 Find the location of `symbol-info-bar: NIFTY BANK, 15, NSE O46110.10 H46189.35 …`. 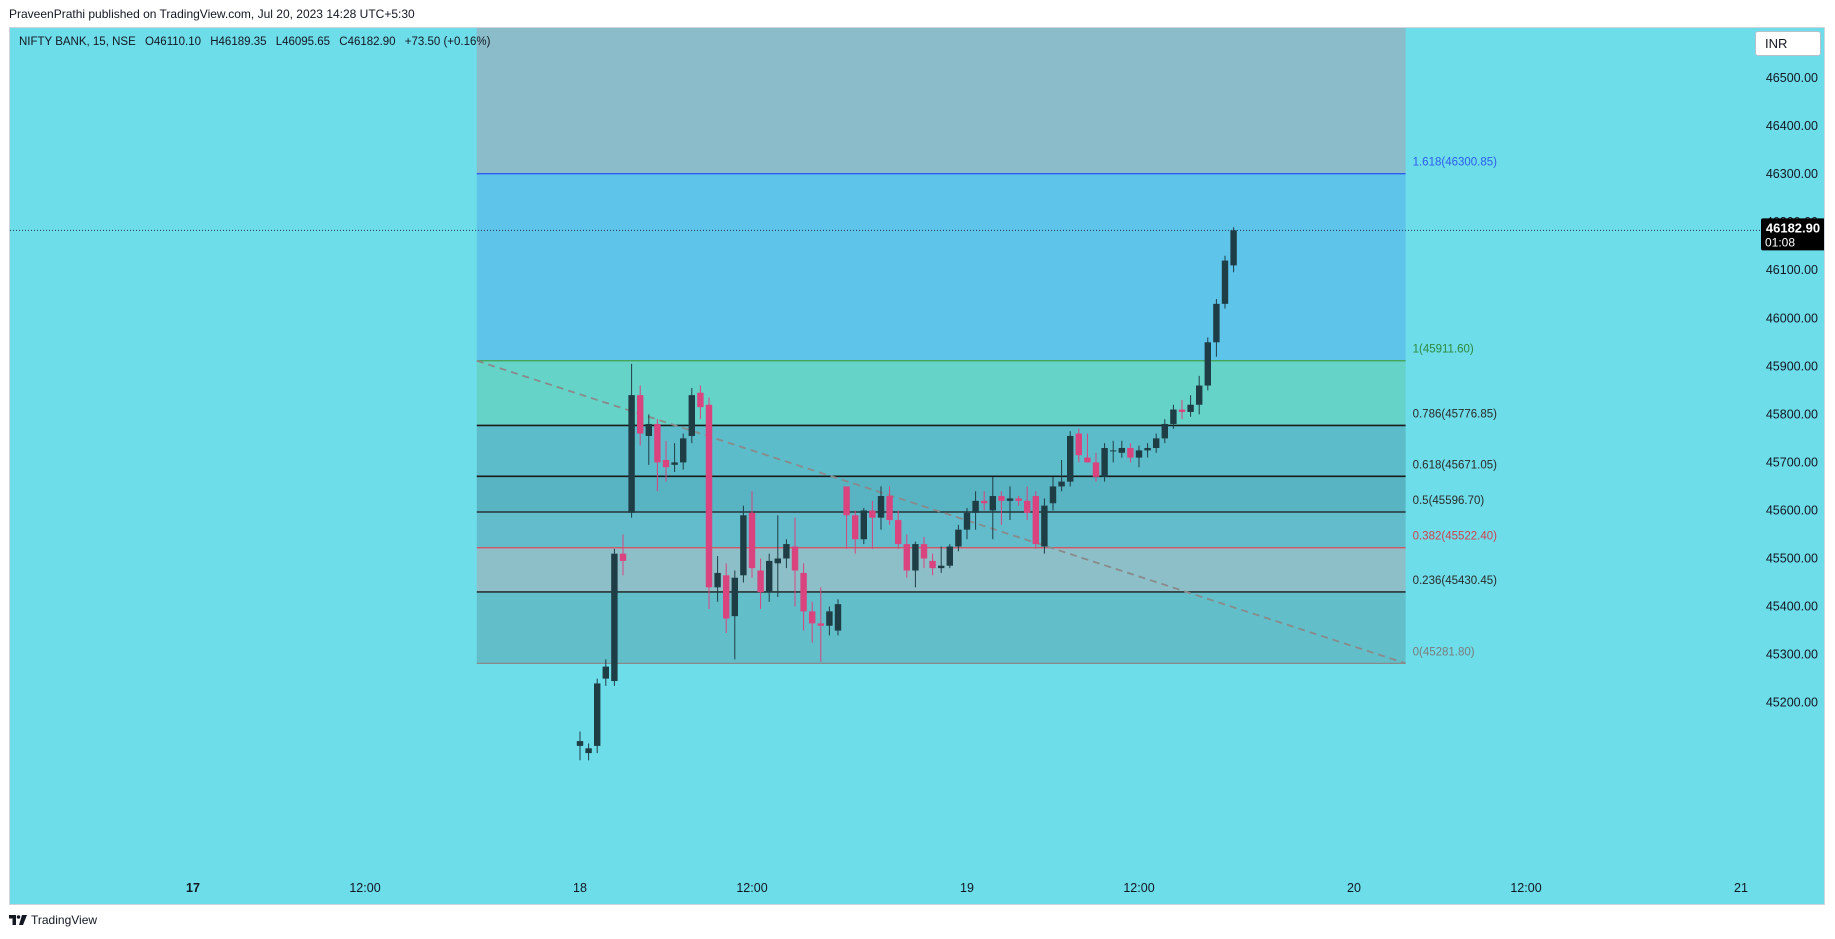

symbol-info-bar: NIFTY BANK, 15, NSE O46110.10 H46189.35 … is located at coordinates (257, 42).